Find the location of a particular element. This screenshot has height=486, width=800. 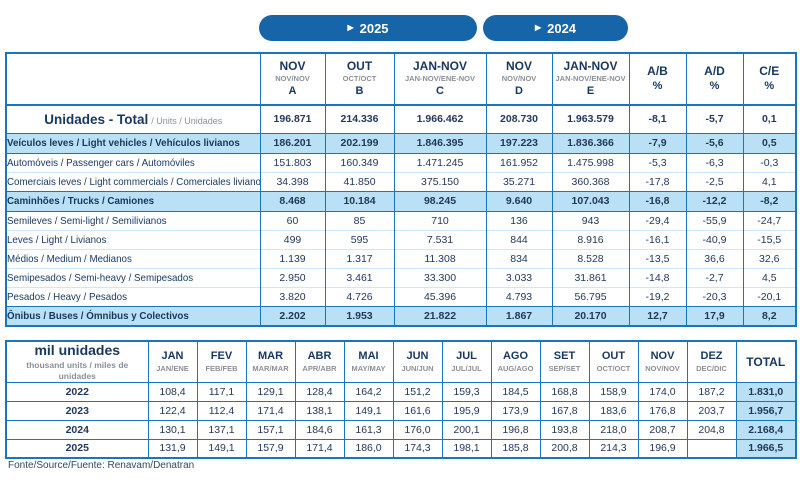

cell-jannov-c: 375.150 is located at coordinates (439, 181).